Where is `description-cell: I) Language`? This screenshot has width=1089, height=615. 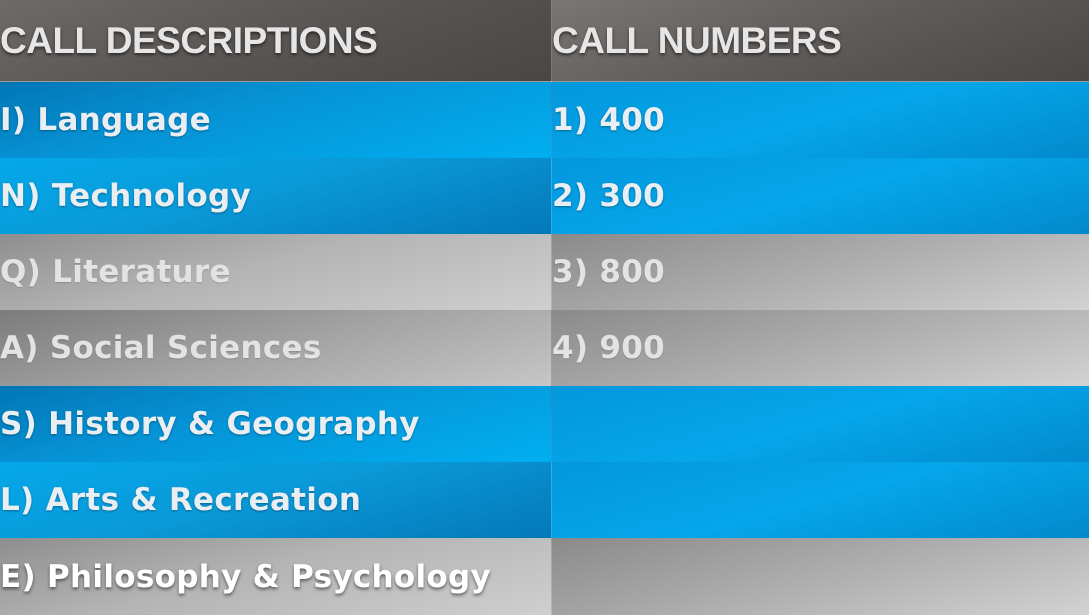 description-cell: I) Language is located at coordinates (276, 120).